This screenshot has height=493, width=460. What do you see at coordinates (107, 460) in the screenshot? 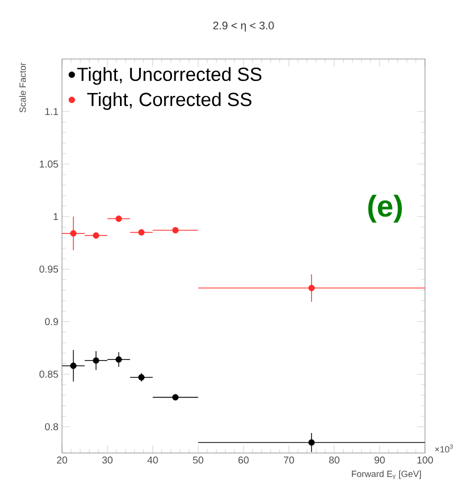
I see `x-tick-label: 30` at bounding box center [107, 460].